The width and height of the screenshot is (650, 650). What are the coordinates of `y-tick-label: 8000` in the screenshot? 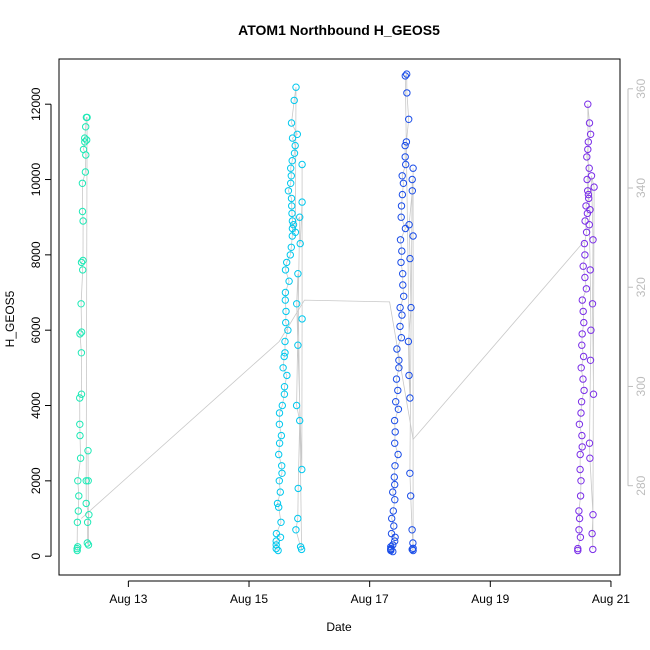 It's located at (36, 254).